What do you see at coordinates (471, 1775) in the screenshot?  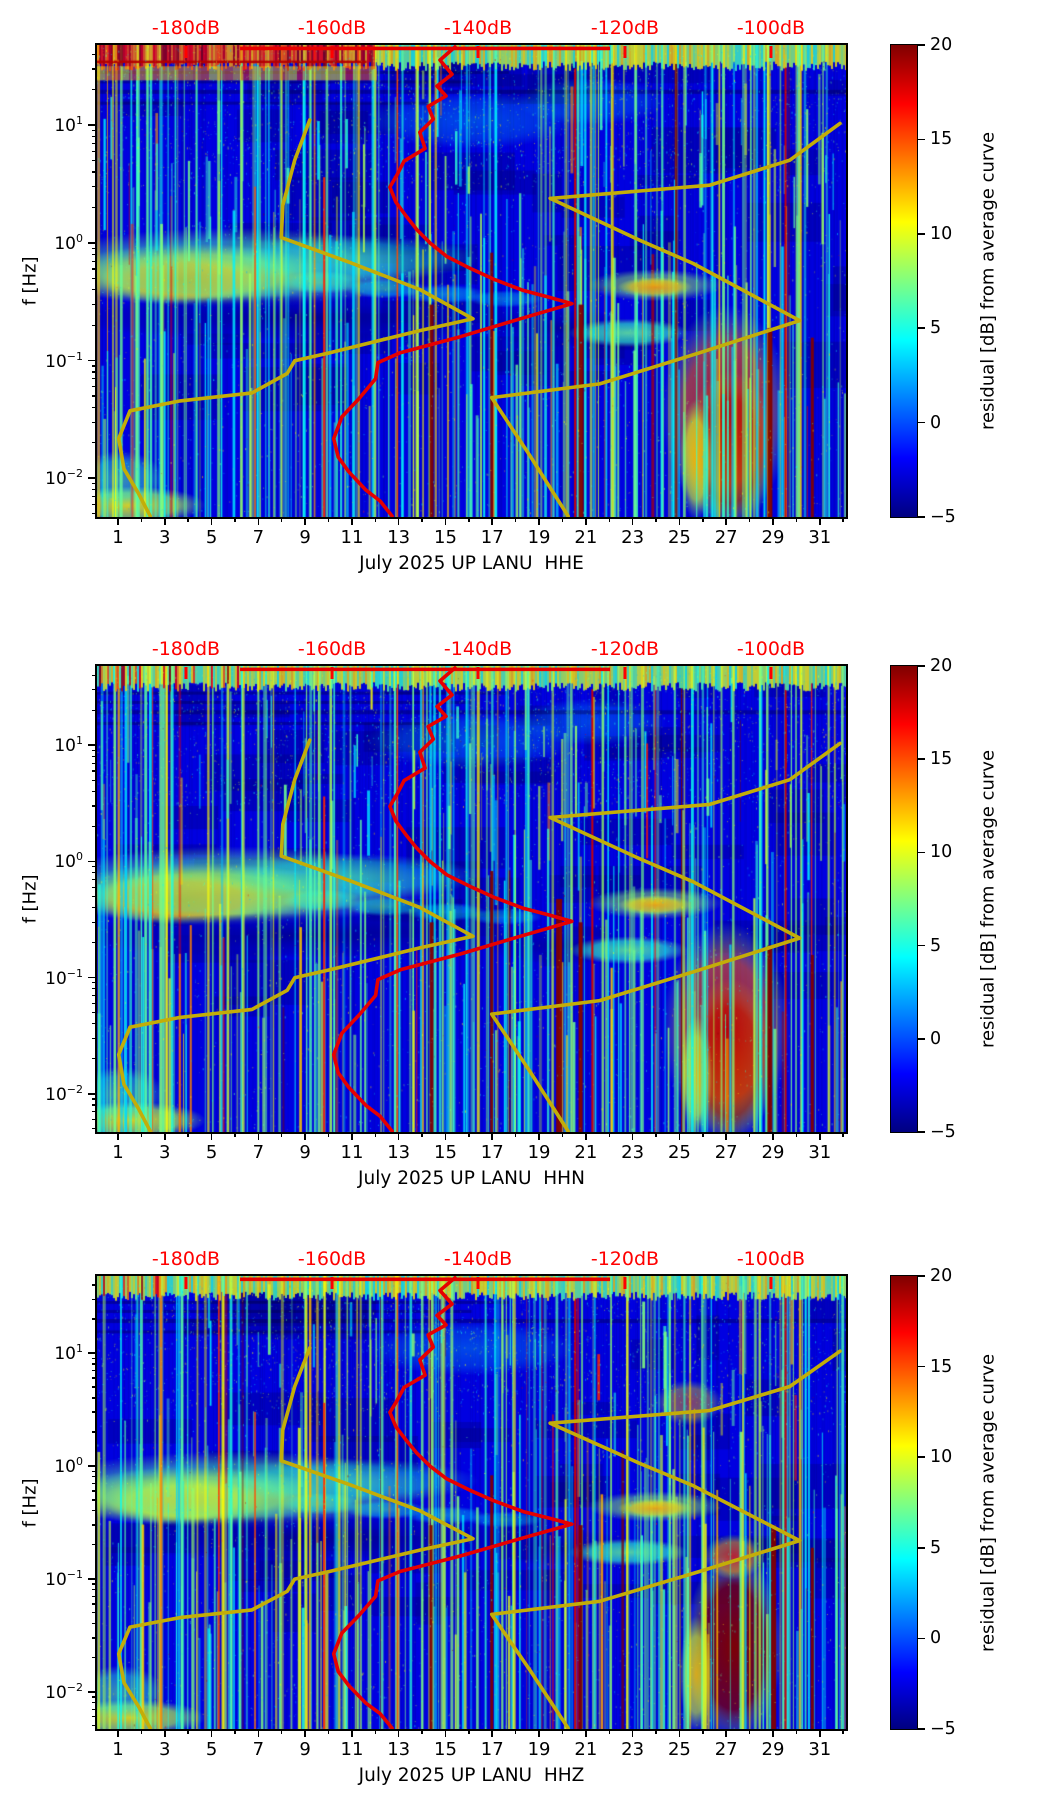 I see `x-axis-title: July 2025 UP LANU HHZ` at bounding box center [471, 1775].